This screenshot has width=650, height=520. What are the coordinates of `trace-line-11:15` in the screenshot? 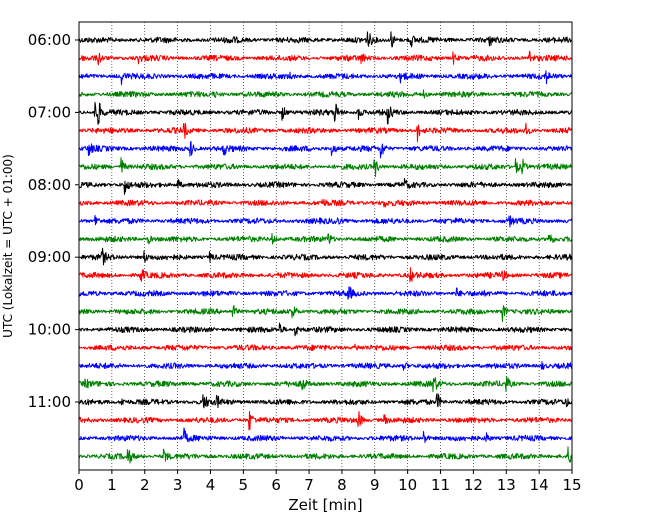 It's located at (325, 420).